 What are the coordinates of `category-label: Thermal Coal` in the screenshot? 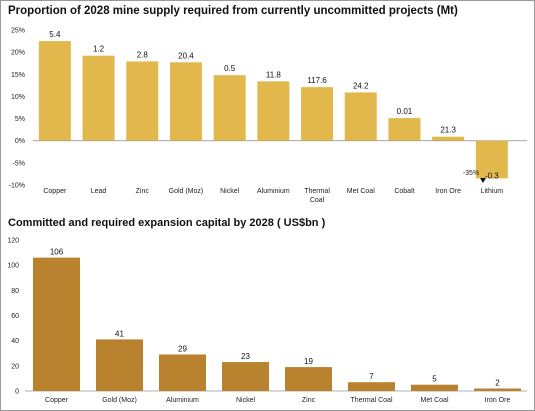 It's located at (371, 400).